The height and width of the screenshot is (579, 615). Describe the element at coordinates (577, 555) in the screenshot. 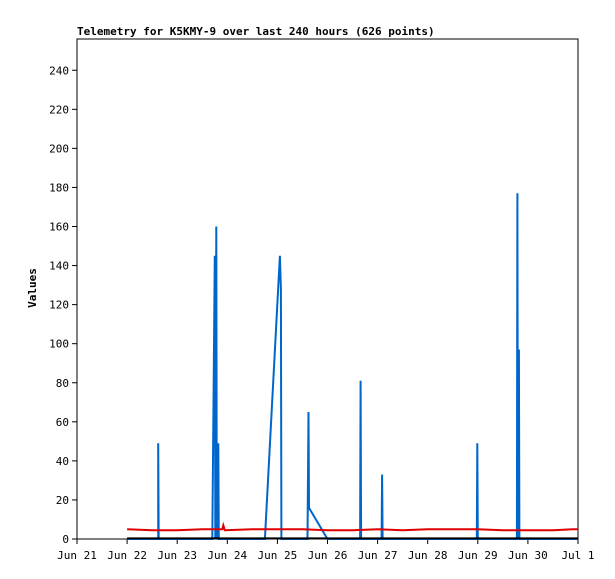

I see `x-tick-label: Jul 1` at that location.